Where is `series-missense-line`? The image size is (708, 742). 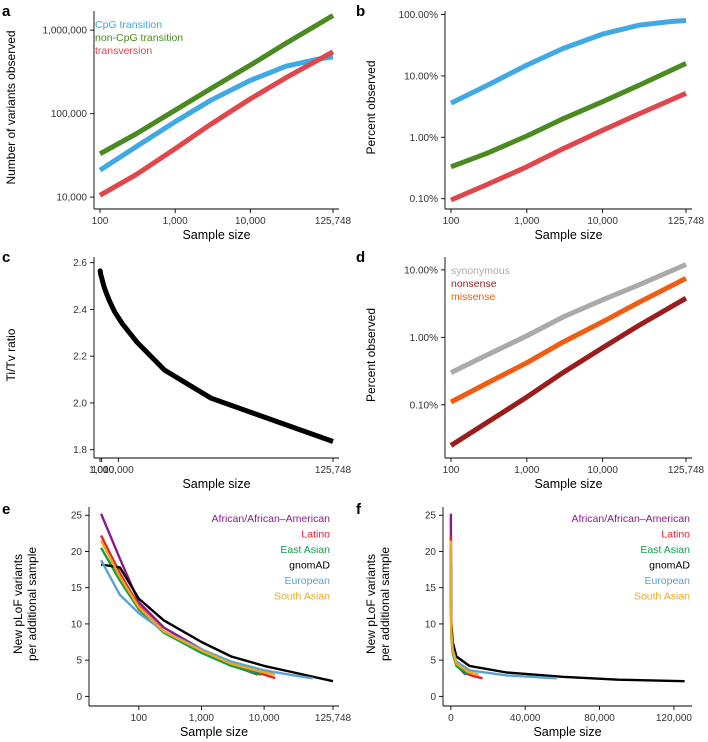
series-missense-line is located at coordinates (568, 340).